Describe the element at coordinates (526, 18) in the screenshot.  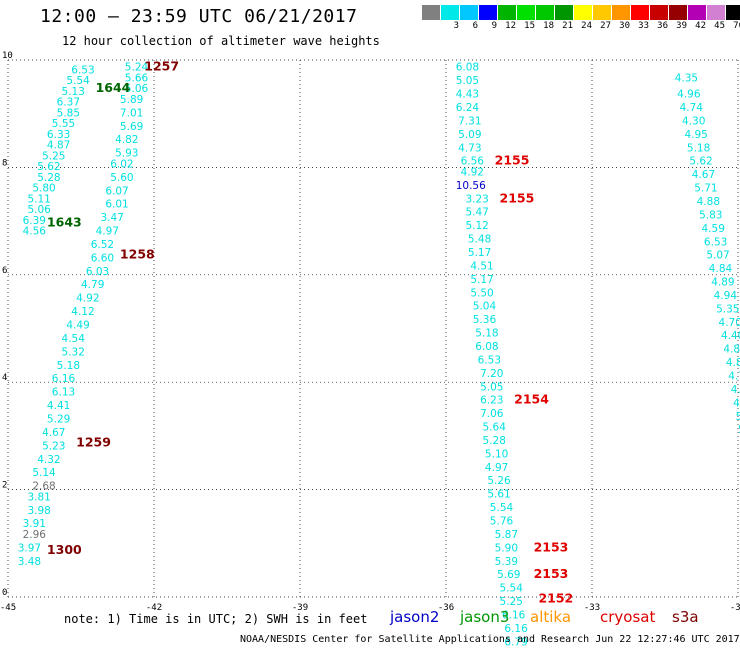
I see `scale-swatch: 15` at that location.